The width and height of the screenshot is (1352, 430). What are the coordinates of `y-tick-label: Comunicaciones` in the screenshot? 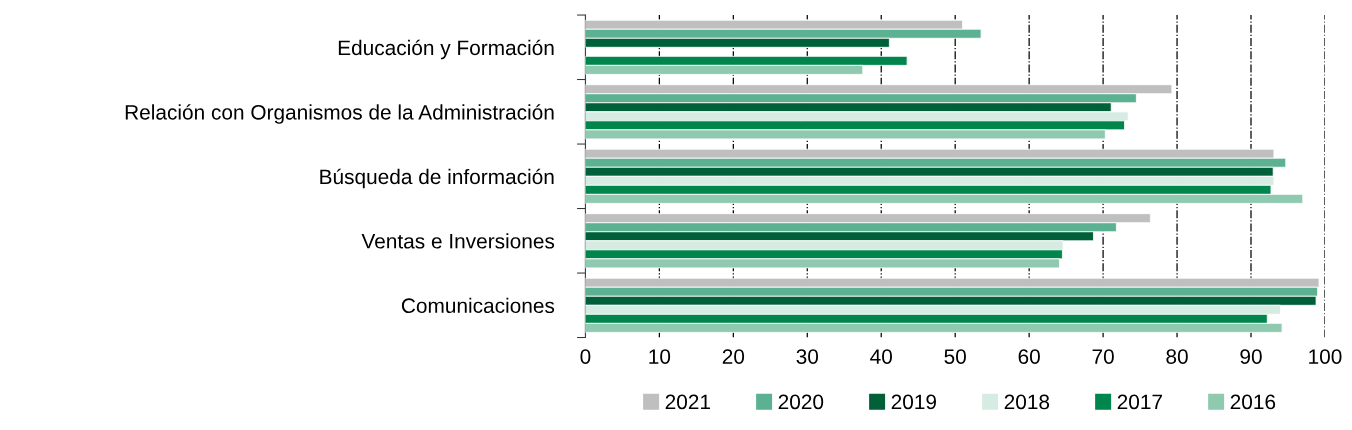 It's located at (478, 305).